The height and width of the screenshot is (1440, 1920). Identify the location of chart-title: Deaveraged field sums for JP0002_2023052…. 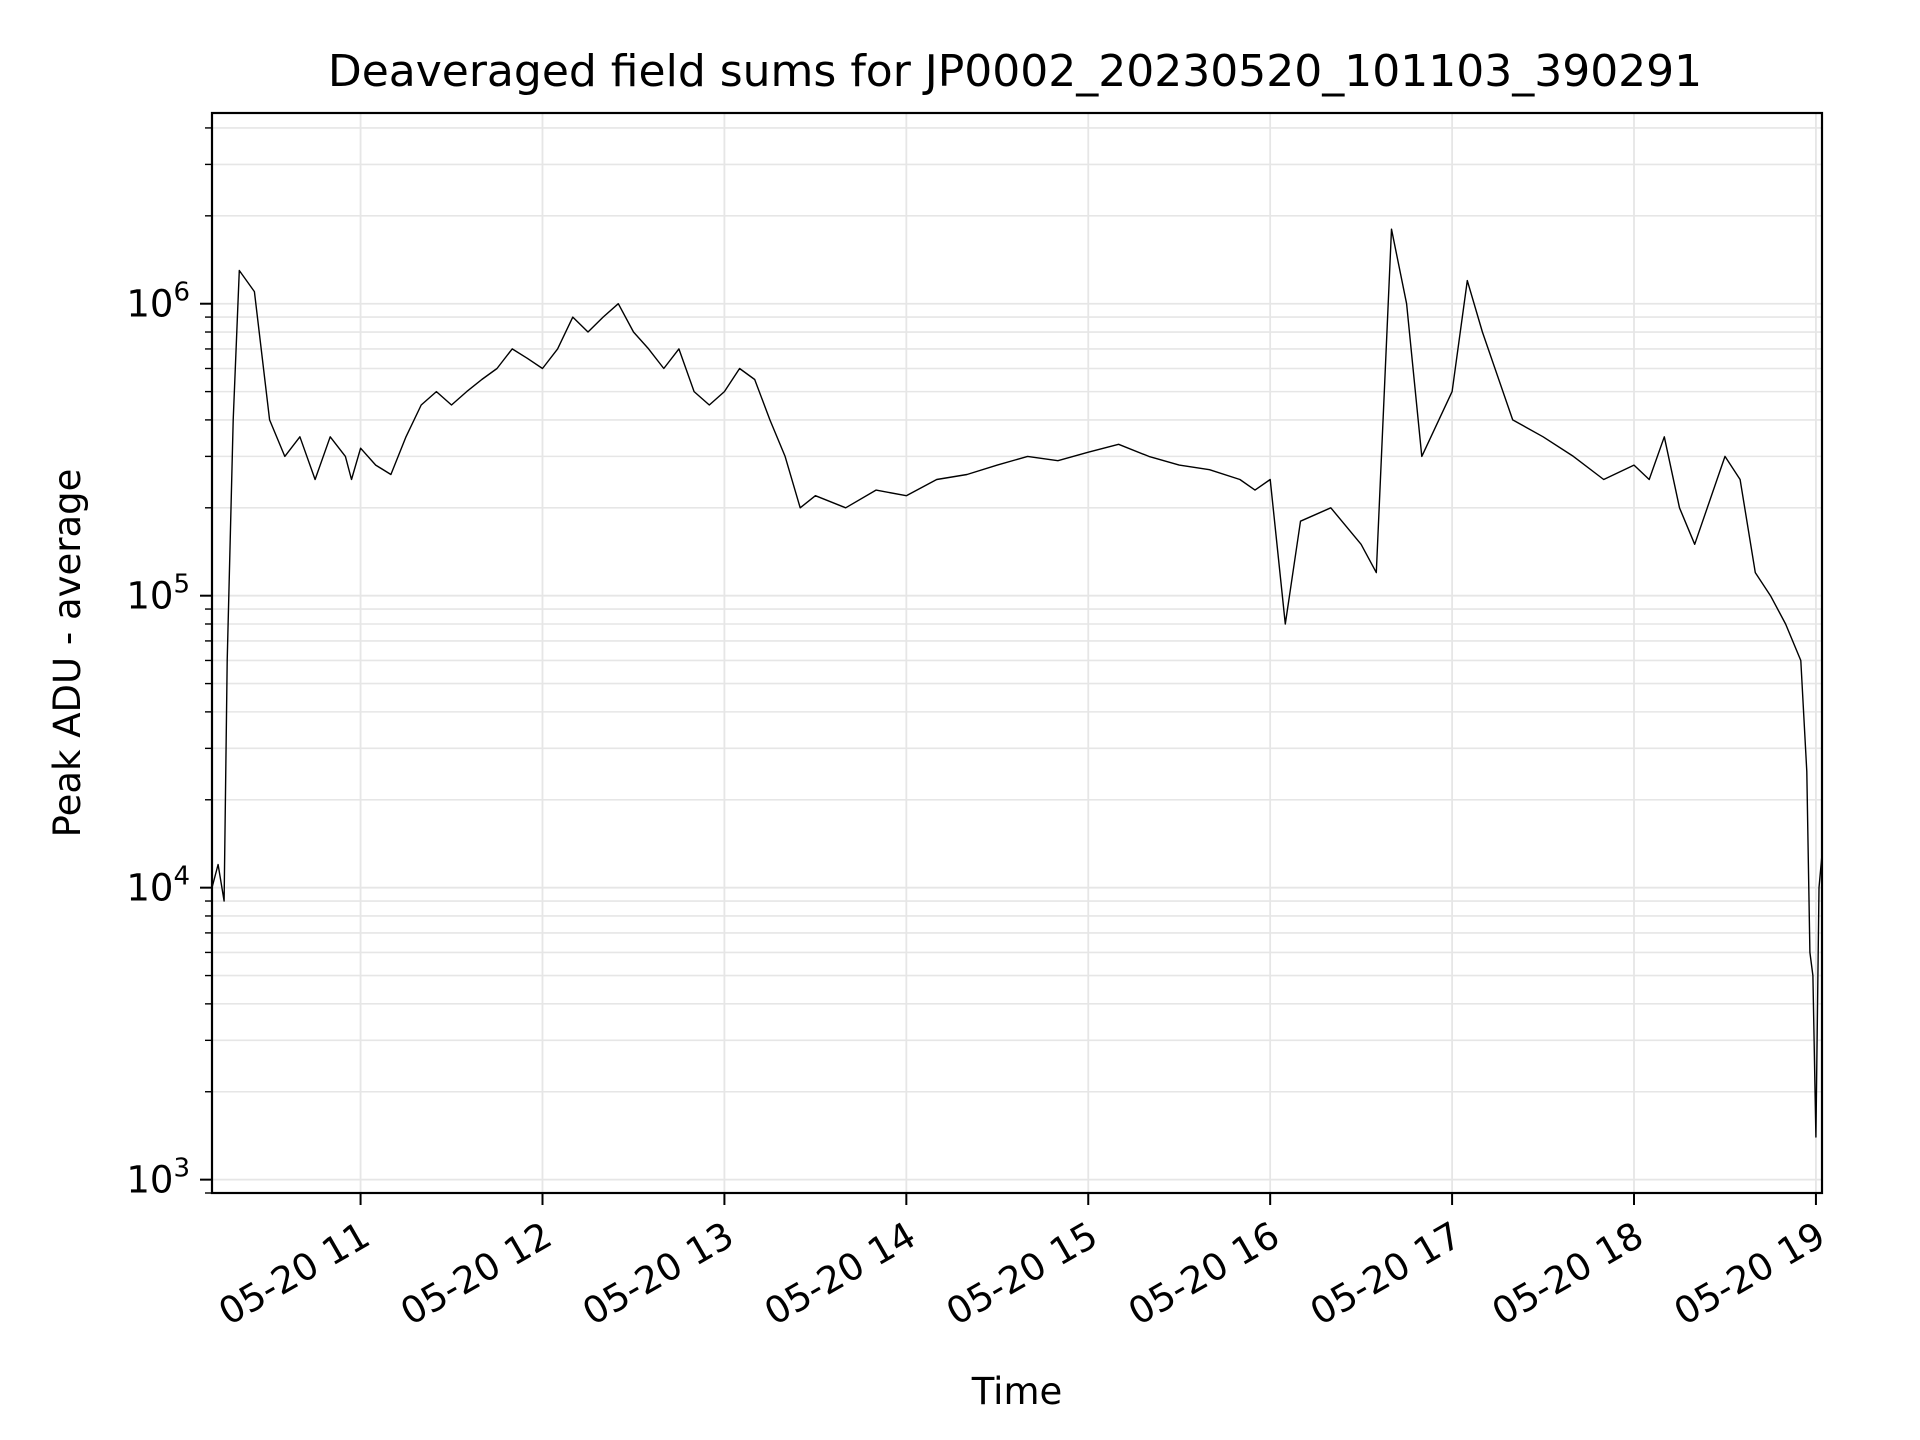
(1015, 71).